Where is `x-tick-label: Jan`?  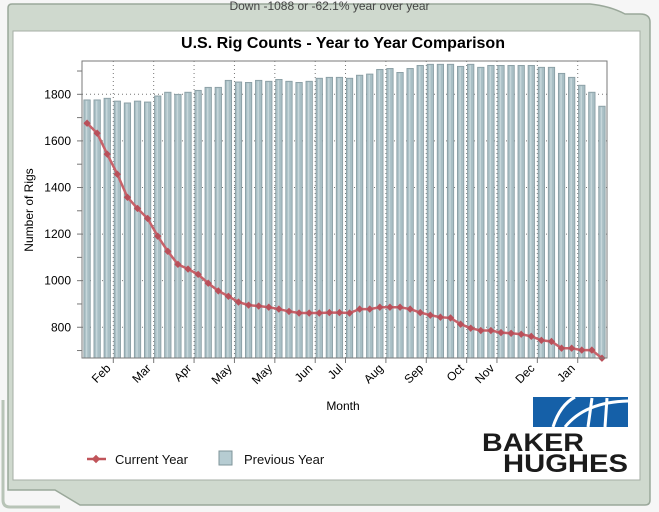 x-tick-label: Jan is located at coordinates (566, 373).